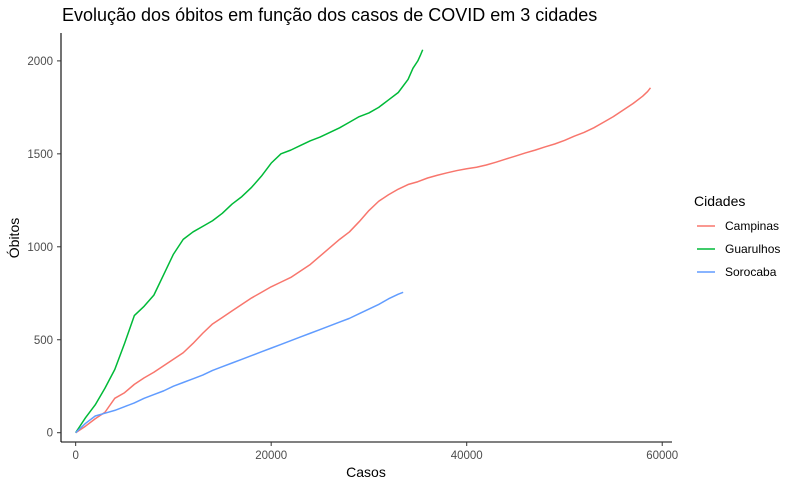 This screenshot has width=797, height=489. I want to click on x-axis-ticks: 0 20000 40000 60000, so click(375, 452).